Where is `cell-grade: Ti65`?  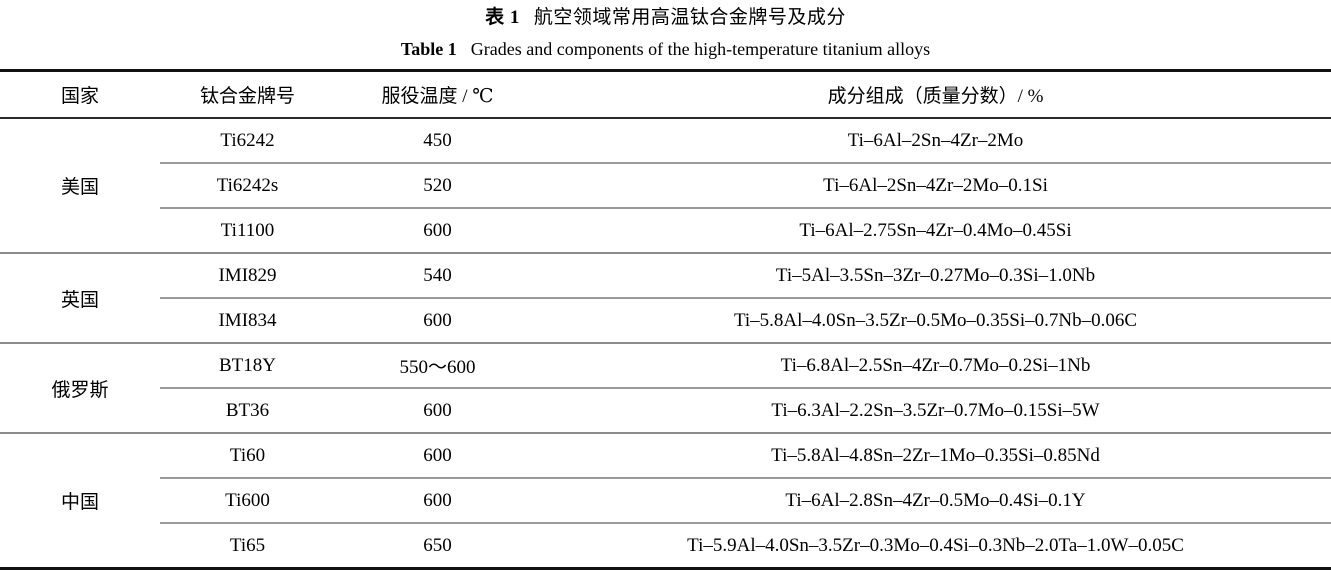 cell-grade: Ti65 is located at coordinates (247, 544).